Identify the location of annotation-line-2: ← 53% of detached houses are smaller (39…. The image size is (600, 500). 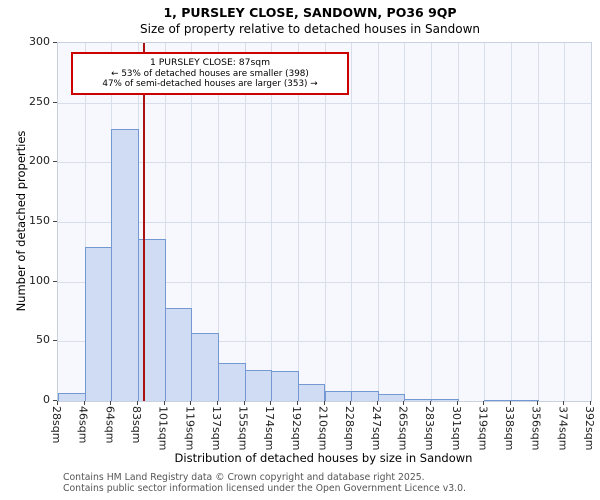
(210, 73).